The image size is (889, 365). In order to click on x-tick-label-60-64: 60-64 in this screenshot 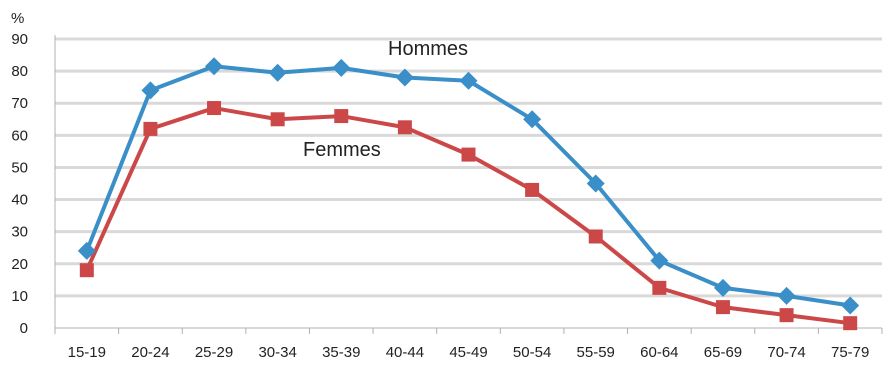, I will do `click(659, 352)`.